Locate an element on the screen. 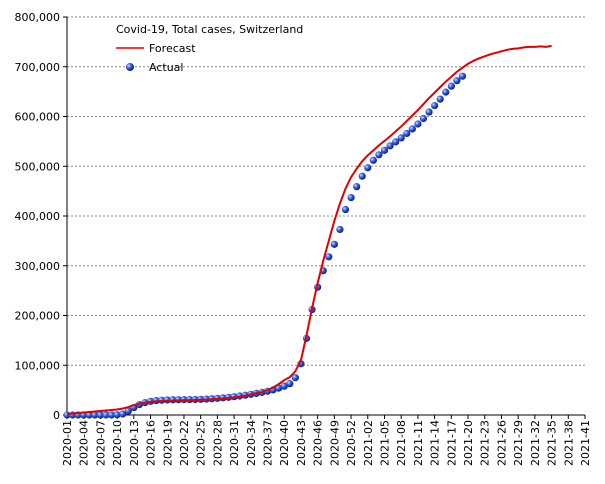  y-tick-label: 400,000 is located at coordinates (38, 216).